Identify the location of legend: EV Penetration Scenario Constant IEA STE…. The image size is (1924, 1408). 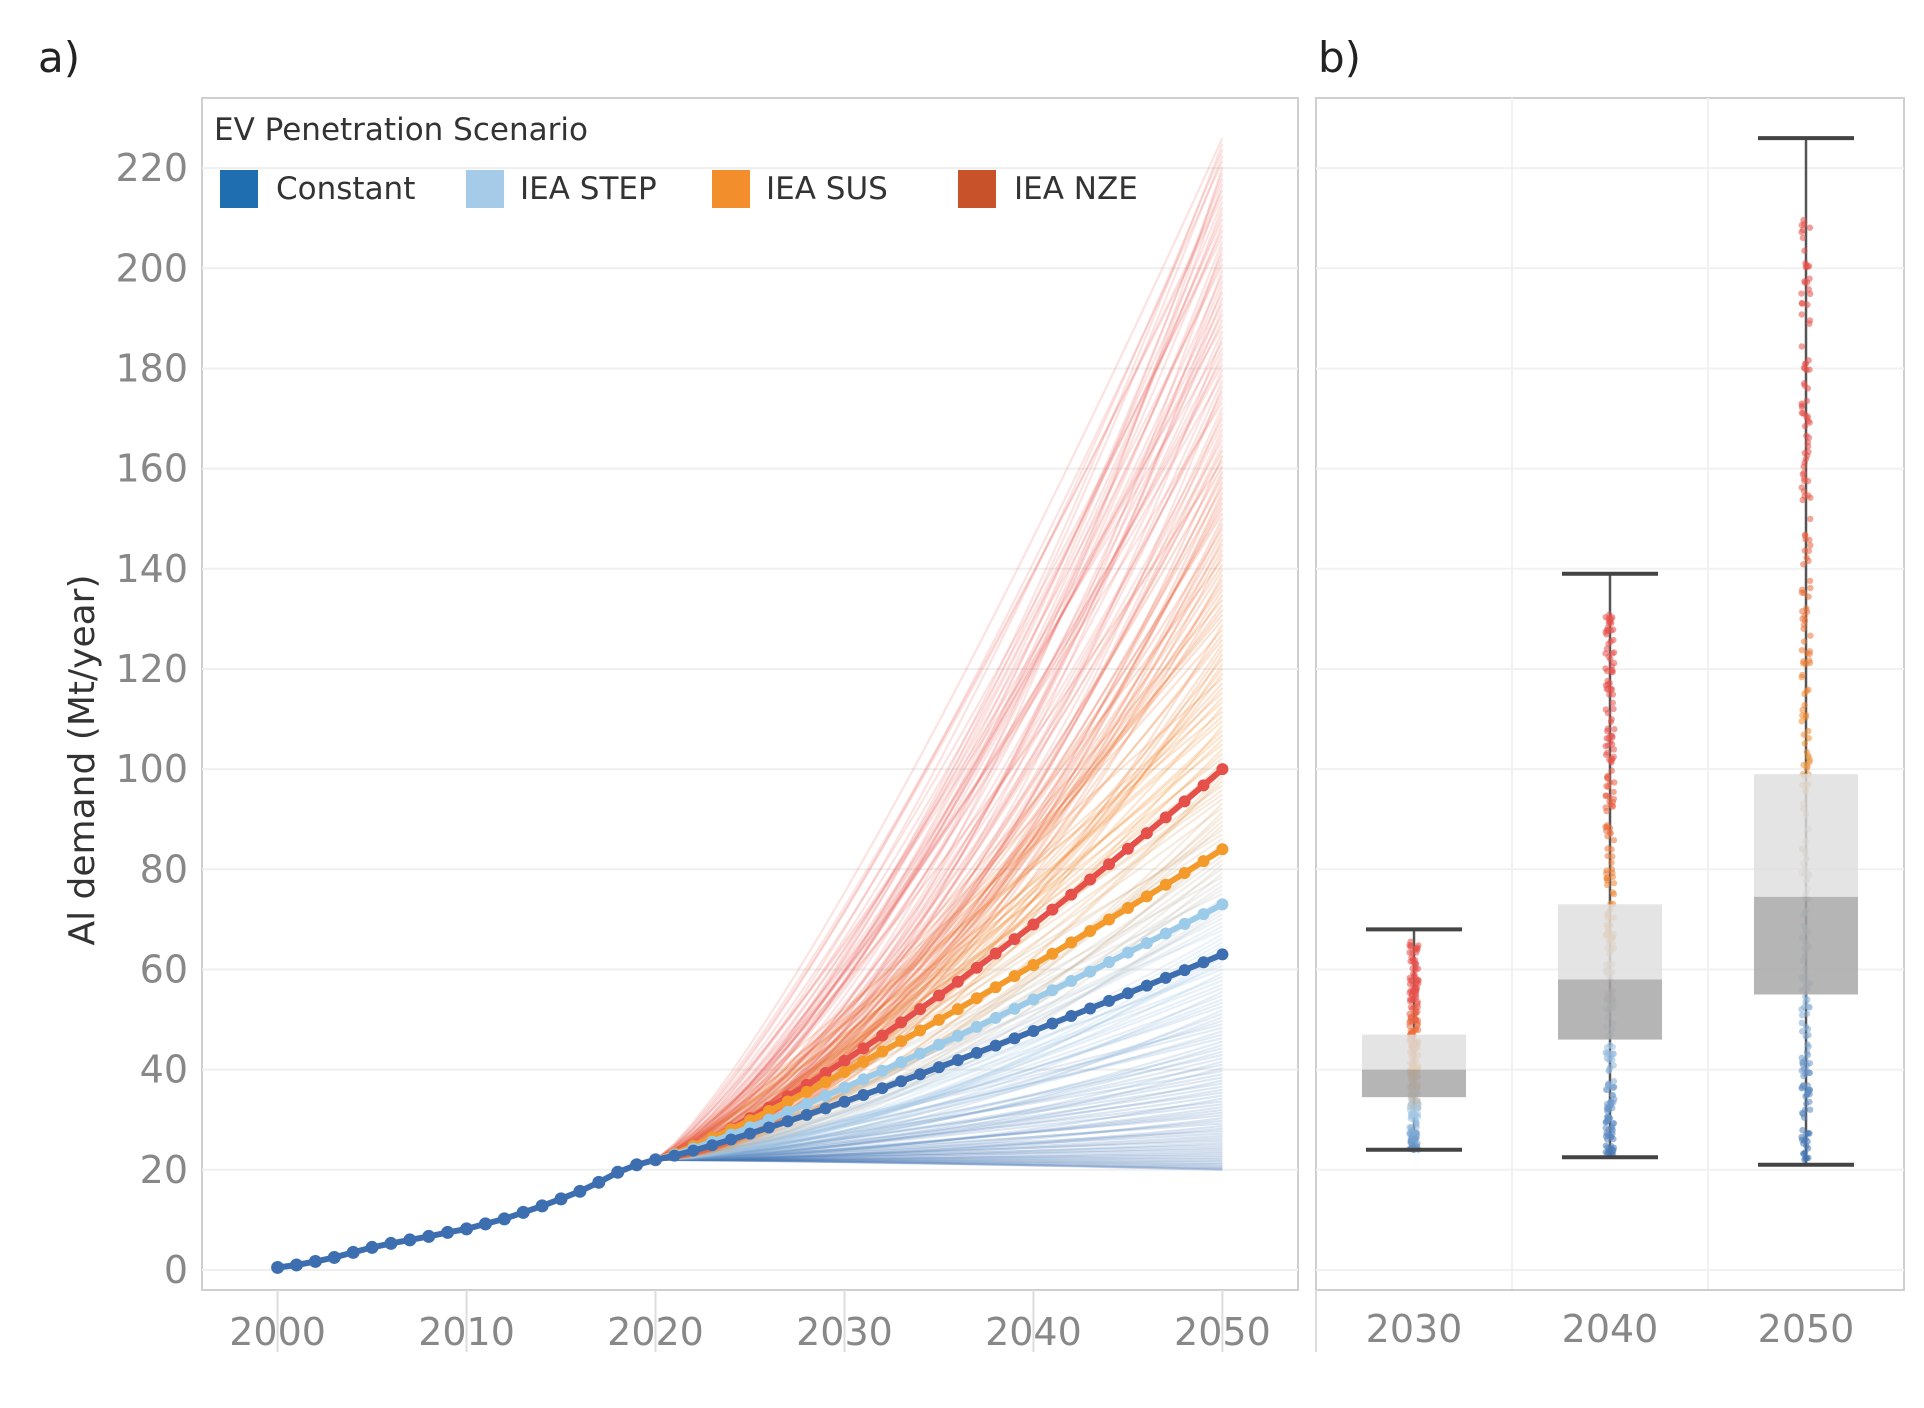
(676, 160).